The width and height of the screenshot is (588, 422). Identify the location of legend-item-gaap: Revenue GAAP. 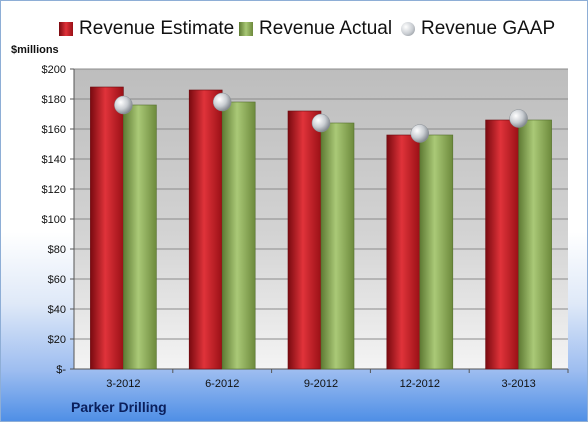
(478, 29).